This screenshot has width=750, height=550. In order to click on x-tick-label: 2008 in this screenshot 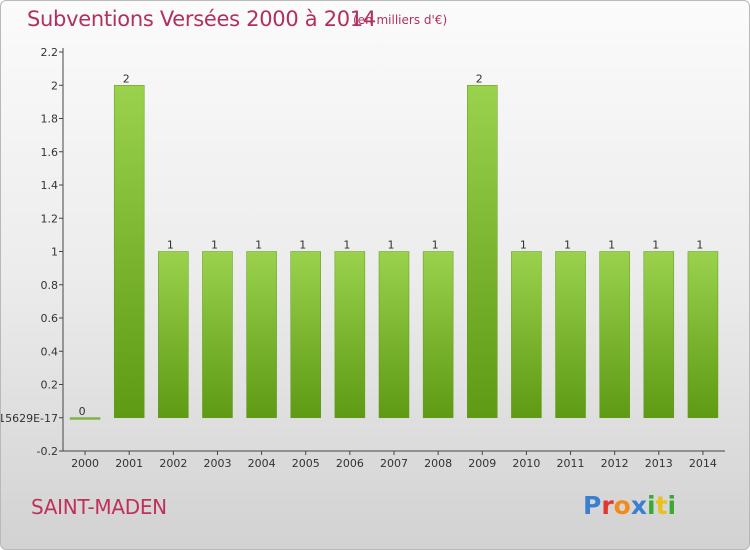, I will do `click(438, 463)`.